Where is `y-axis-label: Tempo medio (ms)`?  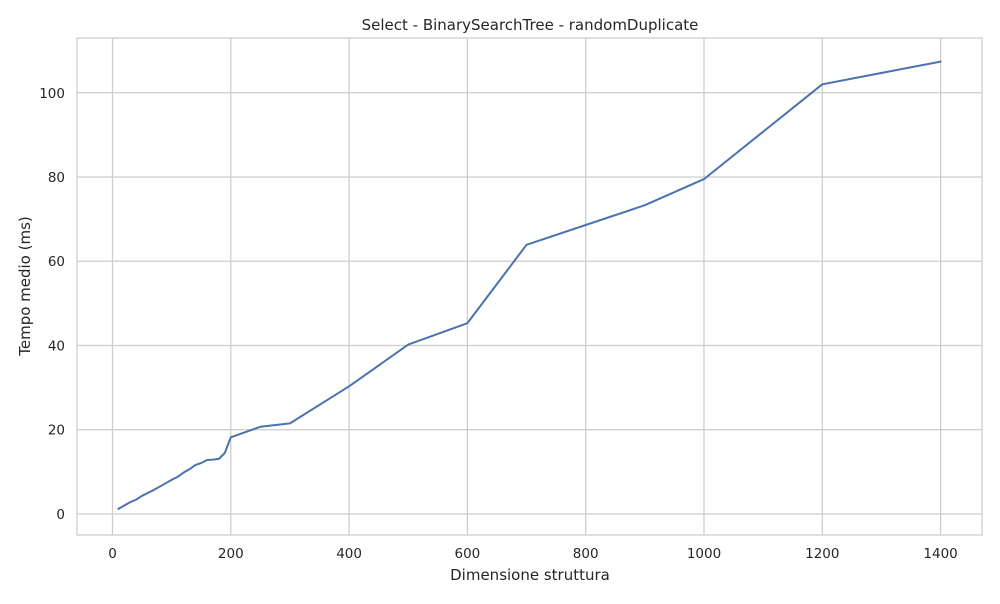
y-axis-label: Tempo medio (ms) is located at coordinates (25, 286).